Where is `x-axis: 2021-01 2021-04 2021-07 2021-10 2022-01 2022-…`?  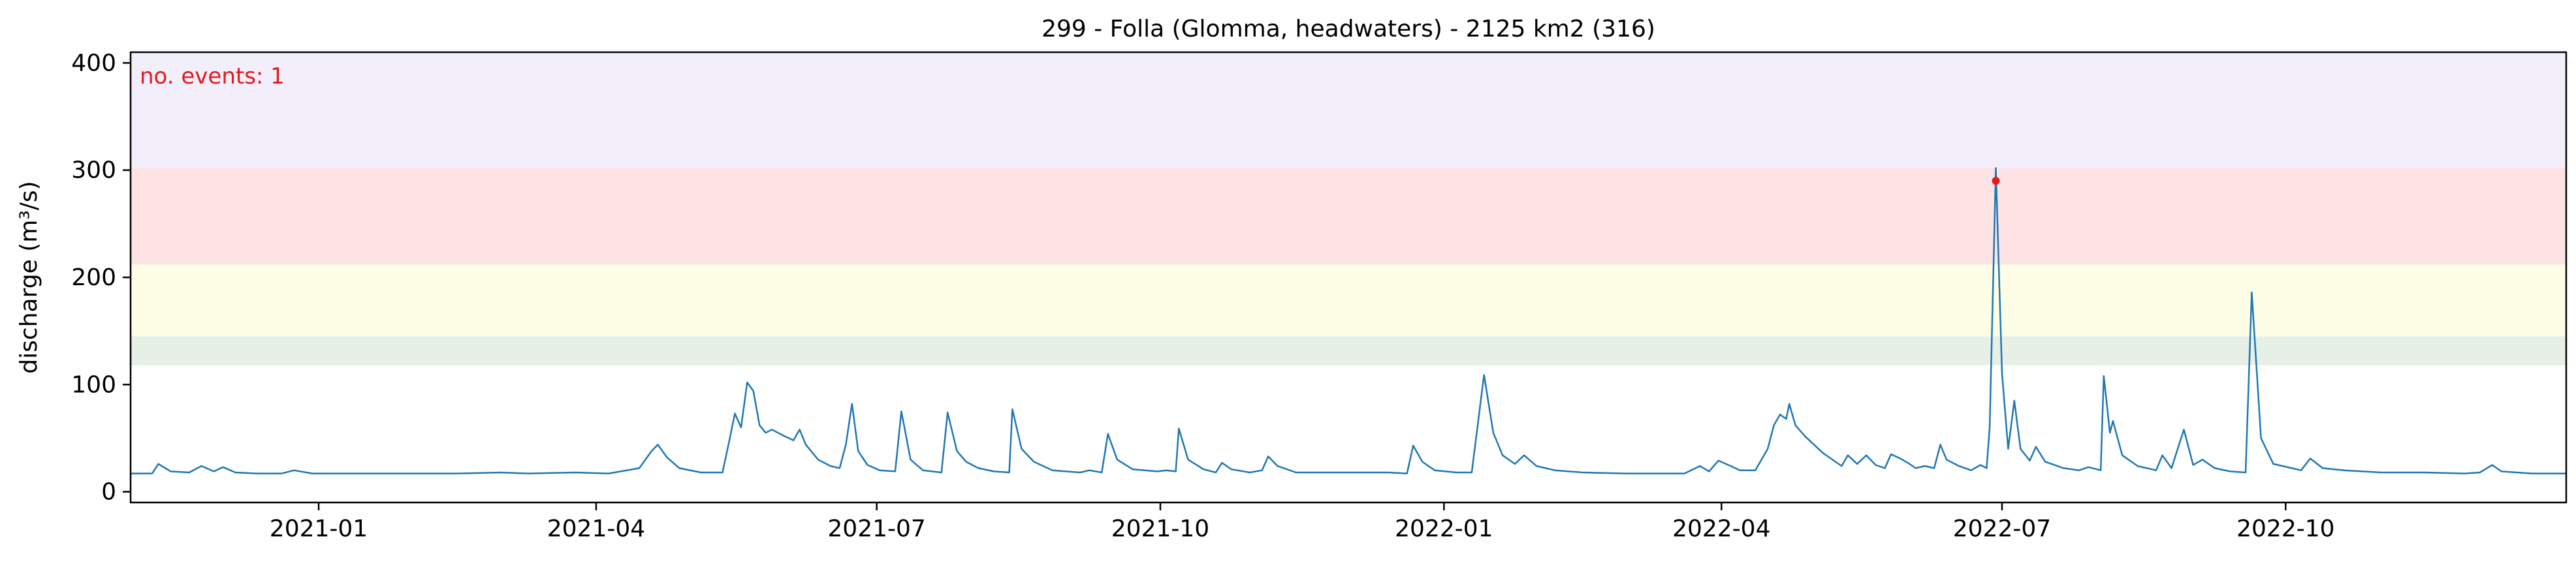
x-axis: 2021-01 2021-04 2021-07 2021-10 2022-01 2022-… is located at coordinates (1303, 522).